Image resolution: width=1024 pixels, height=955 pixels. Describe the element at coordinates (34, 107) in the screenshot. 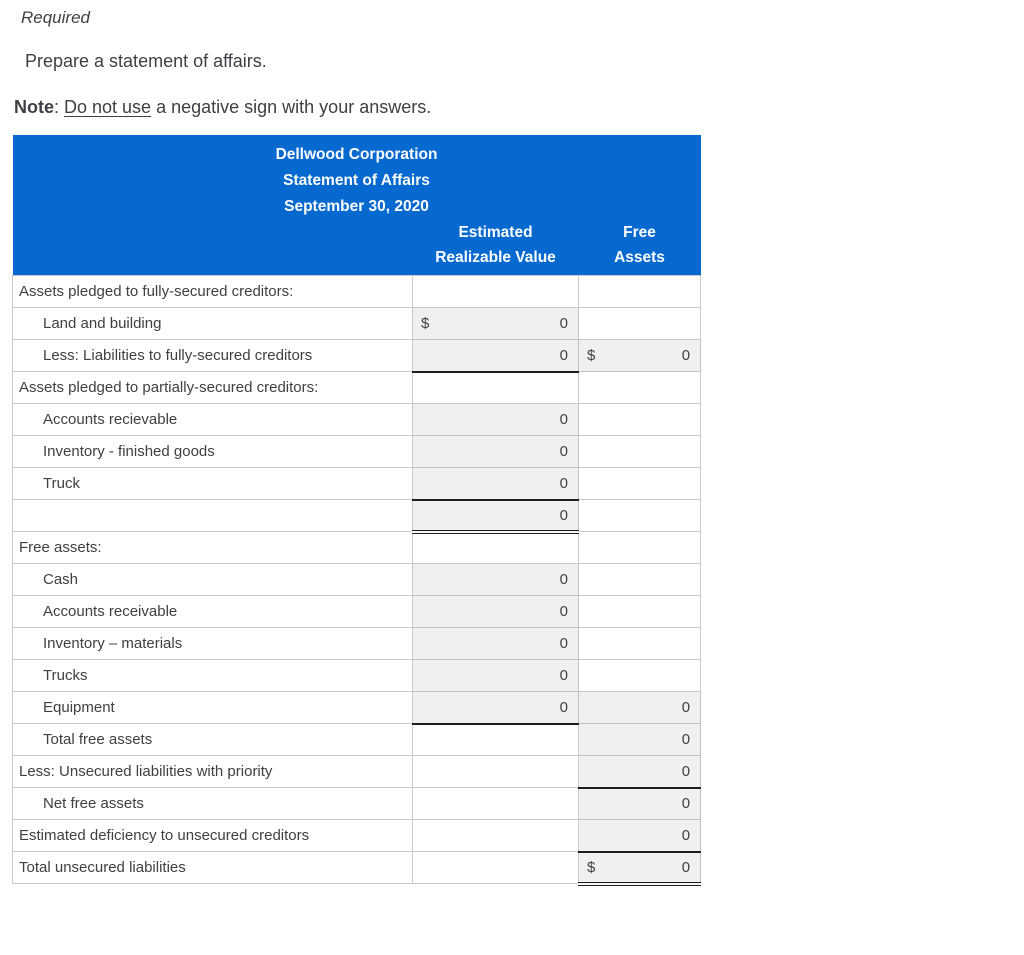

I see `note-label: Note` at that location.